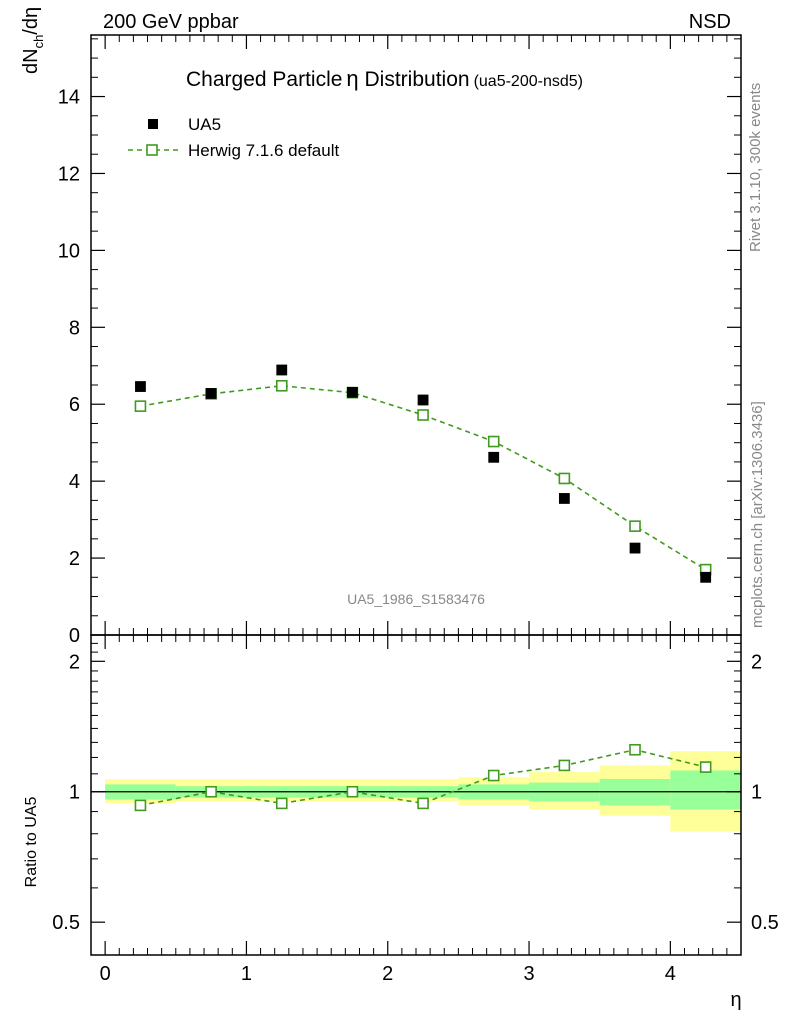  Describe the element at coordinates (31, 842) in the screenshot. I see `ratio-y-axis-label: Ratio to UA5` at that location.